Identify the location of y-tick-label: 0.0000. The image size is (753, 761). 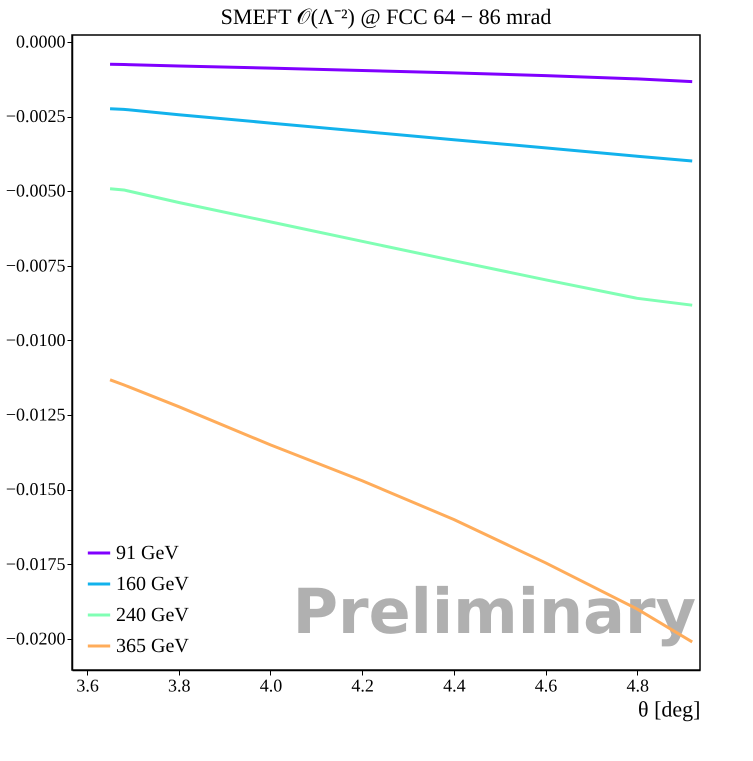
(41, 41).